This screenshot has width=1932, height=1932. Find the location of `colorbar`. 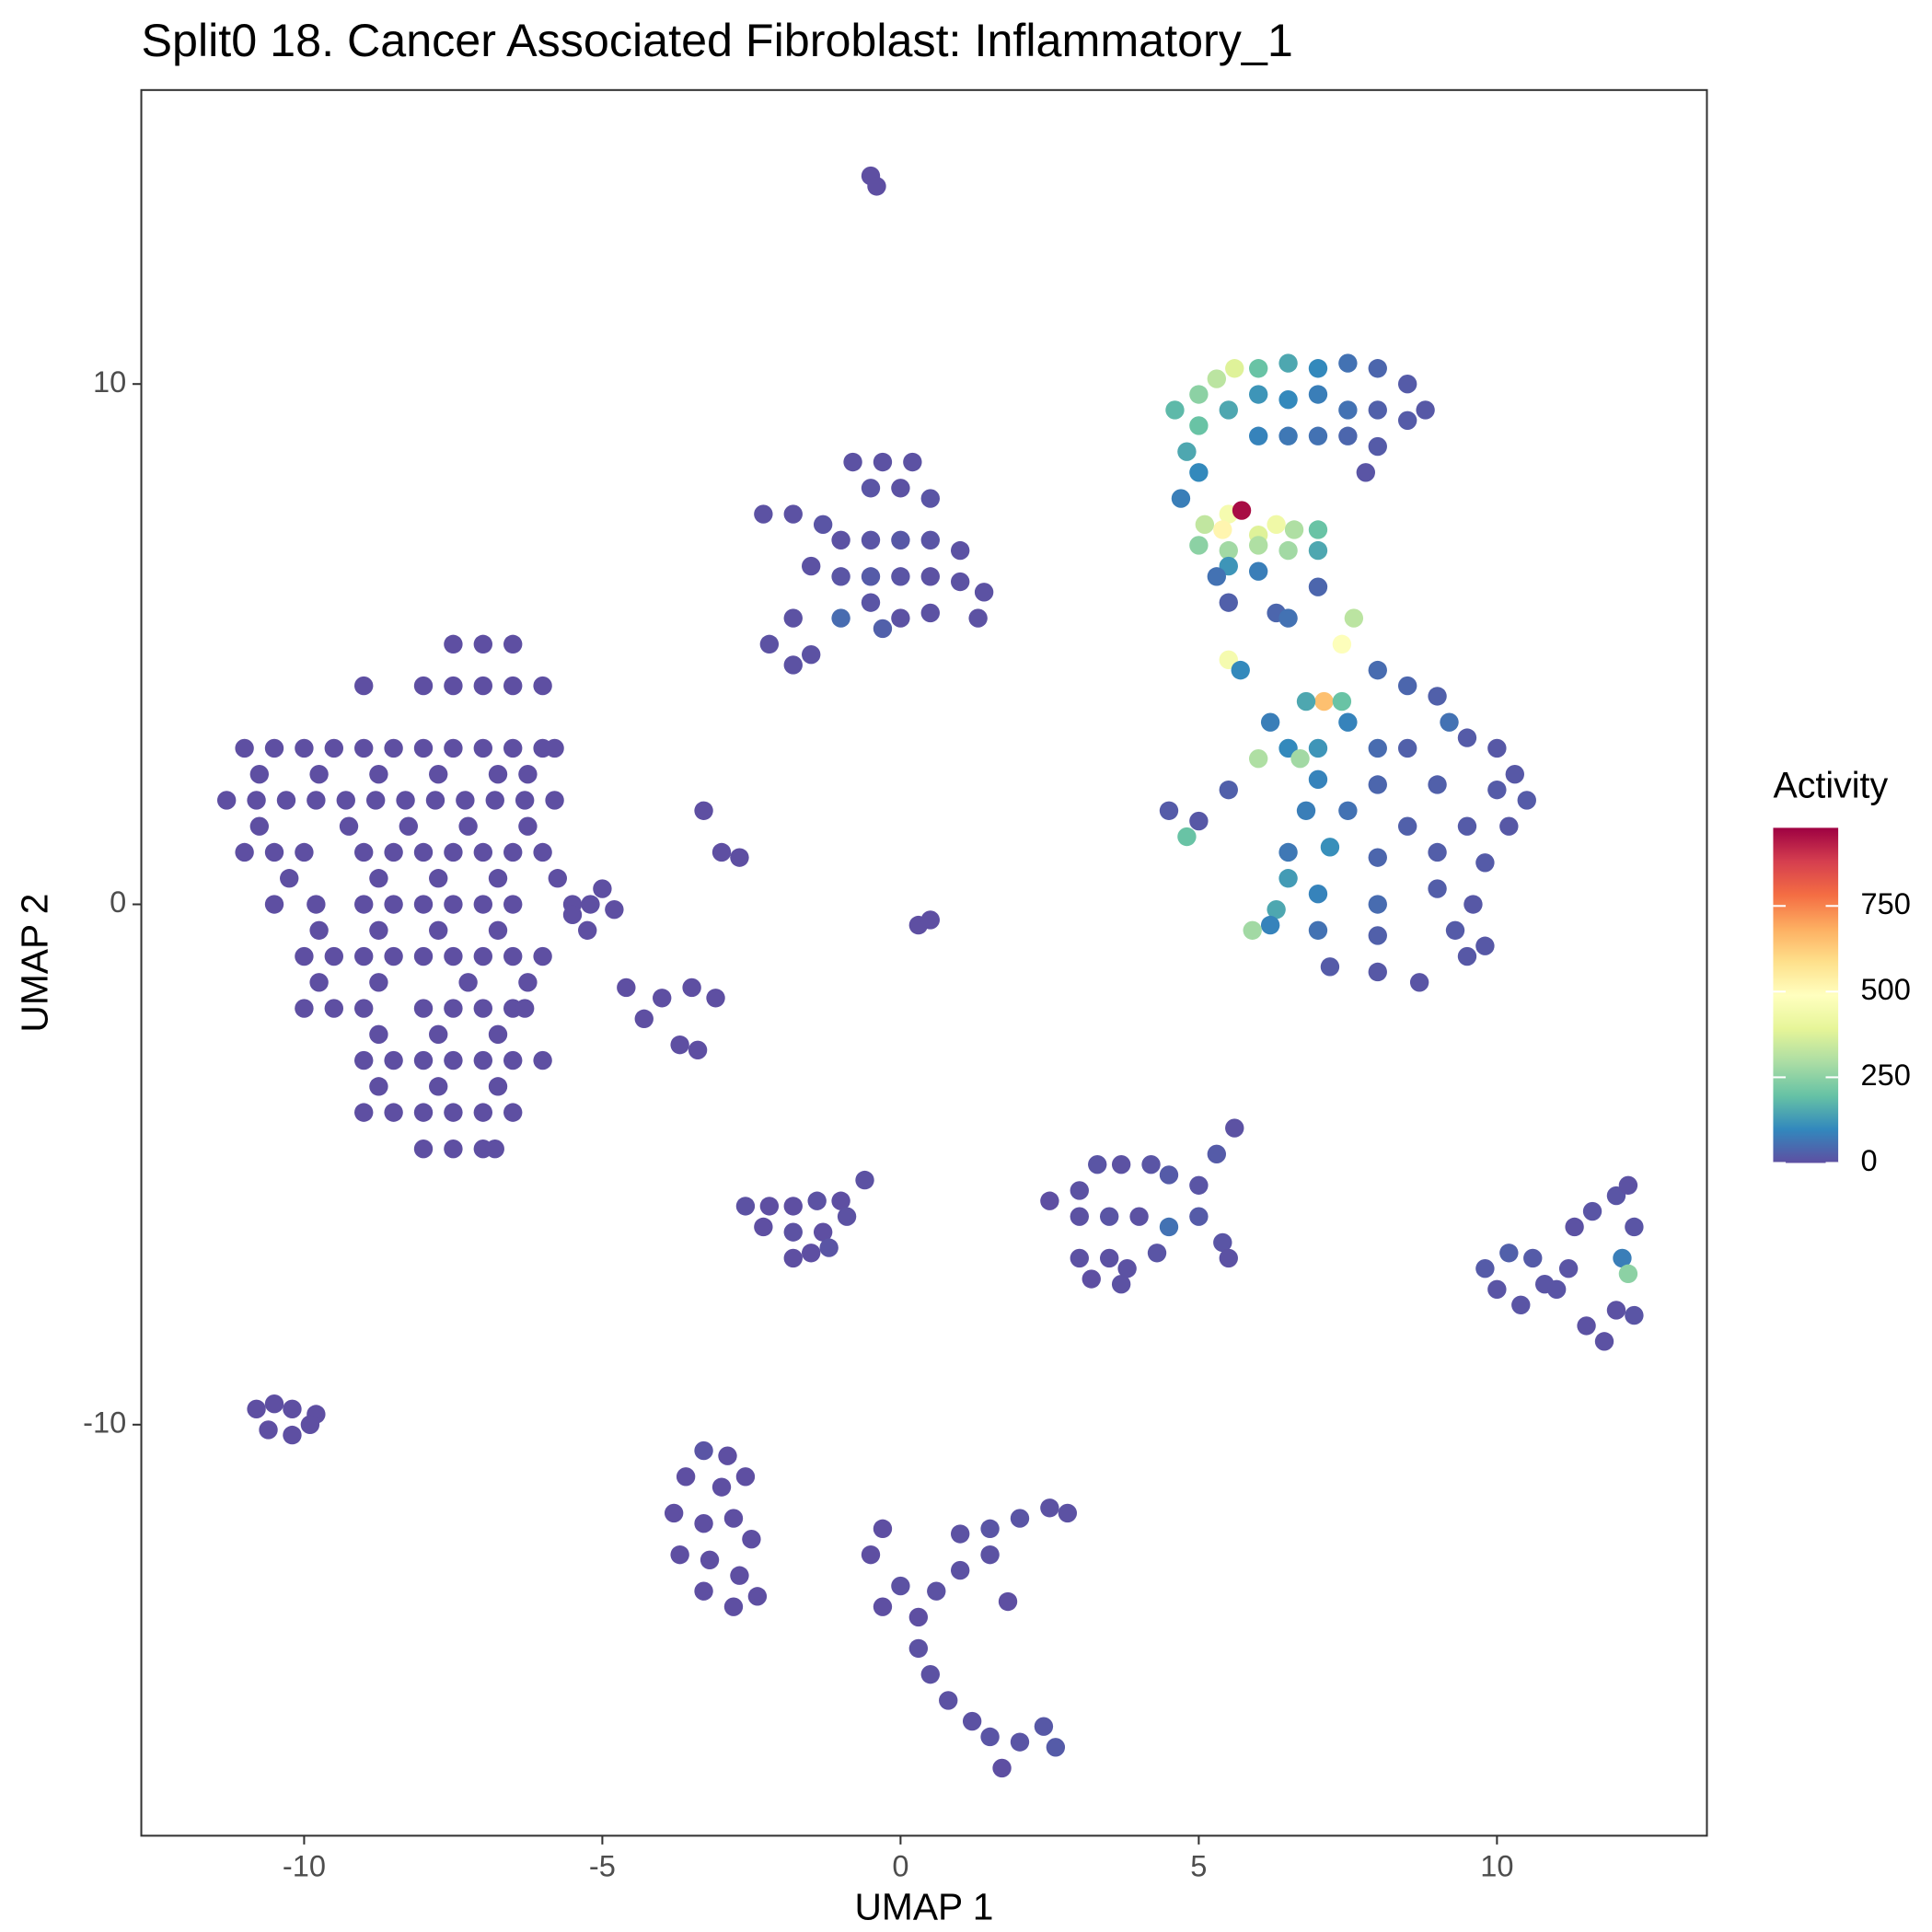

colorbar is located at coordinates (1806, 995).